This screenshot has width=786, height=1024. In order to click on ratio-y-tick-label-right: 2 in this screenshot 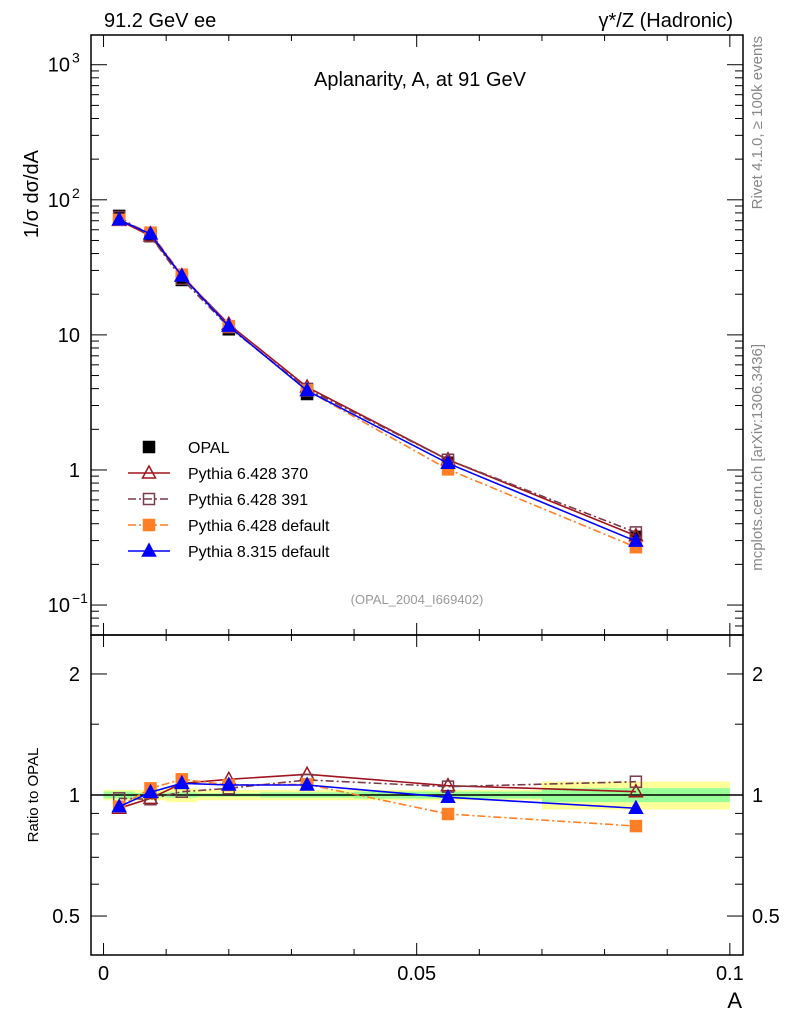, I will do `click(757, 675)`.